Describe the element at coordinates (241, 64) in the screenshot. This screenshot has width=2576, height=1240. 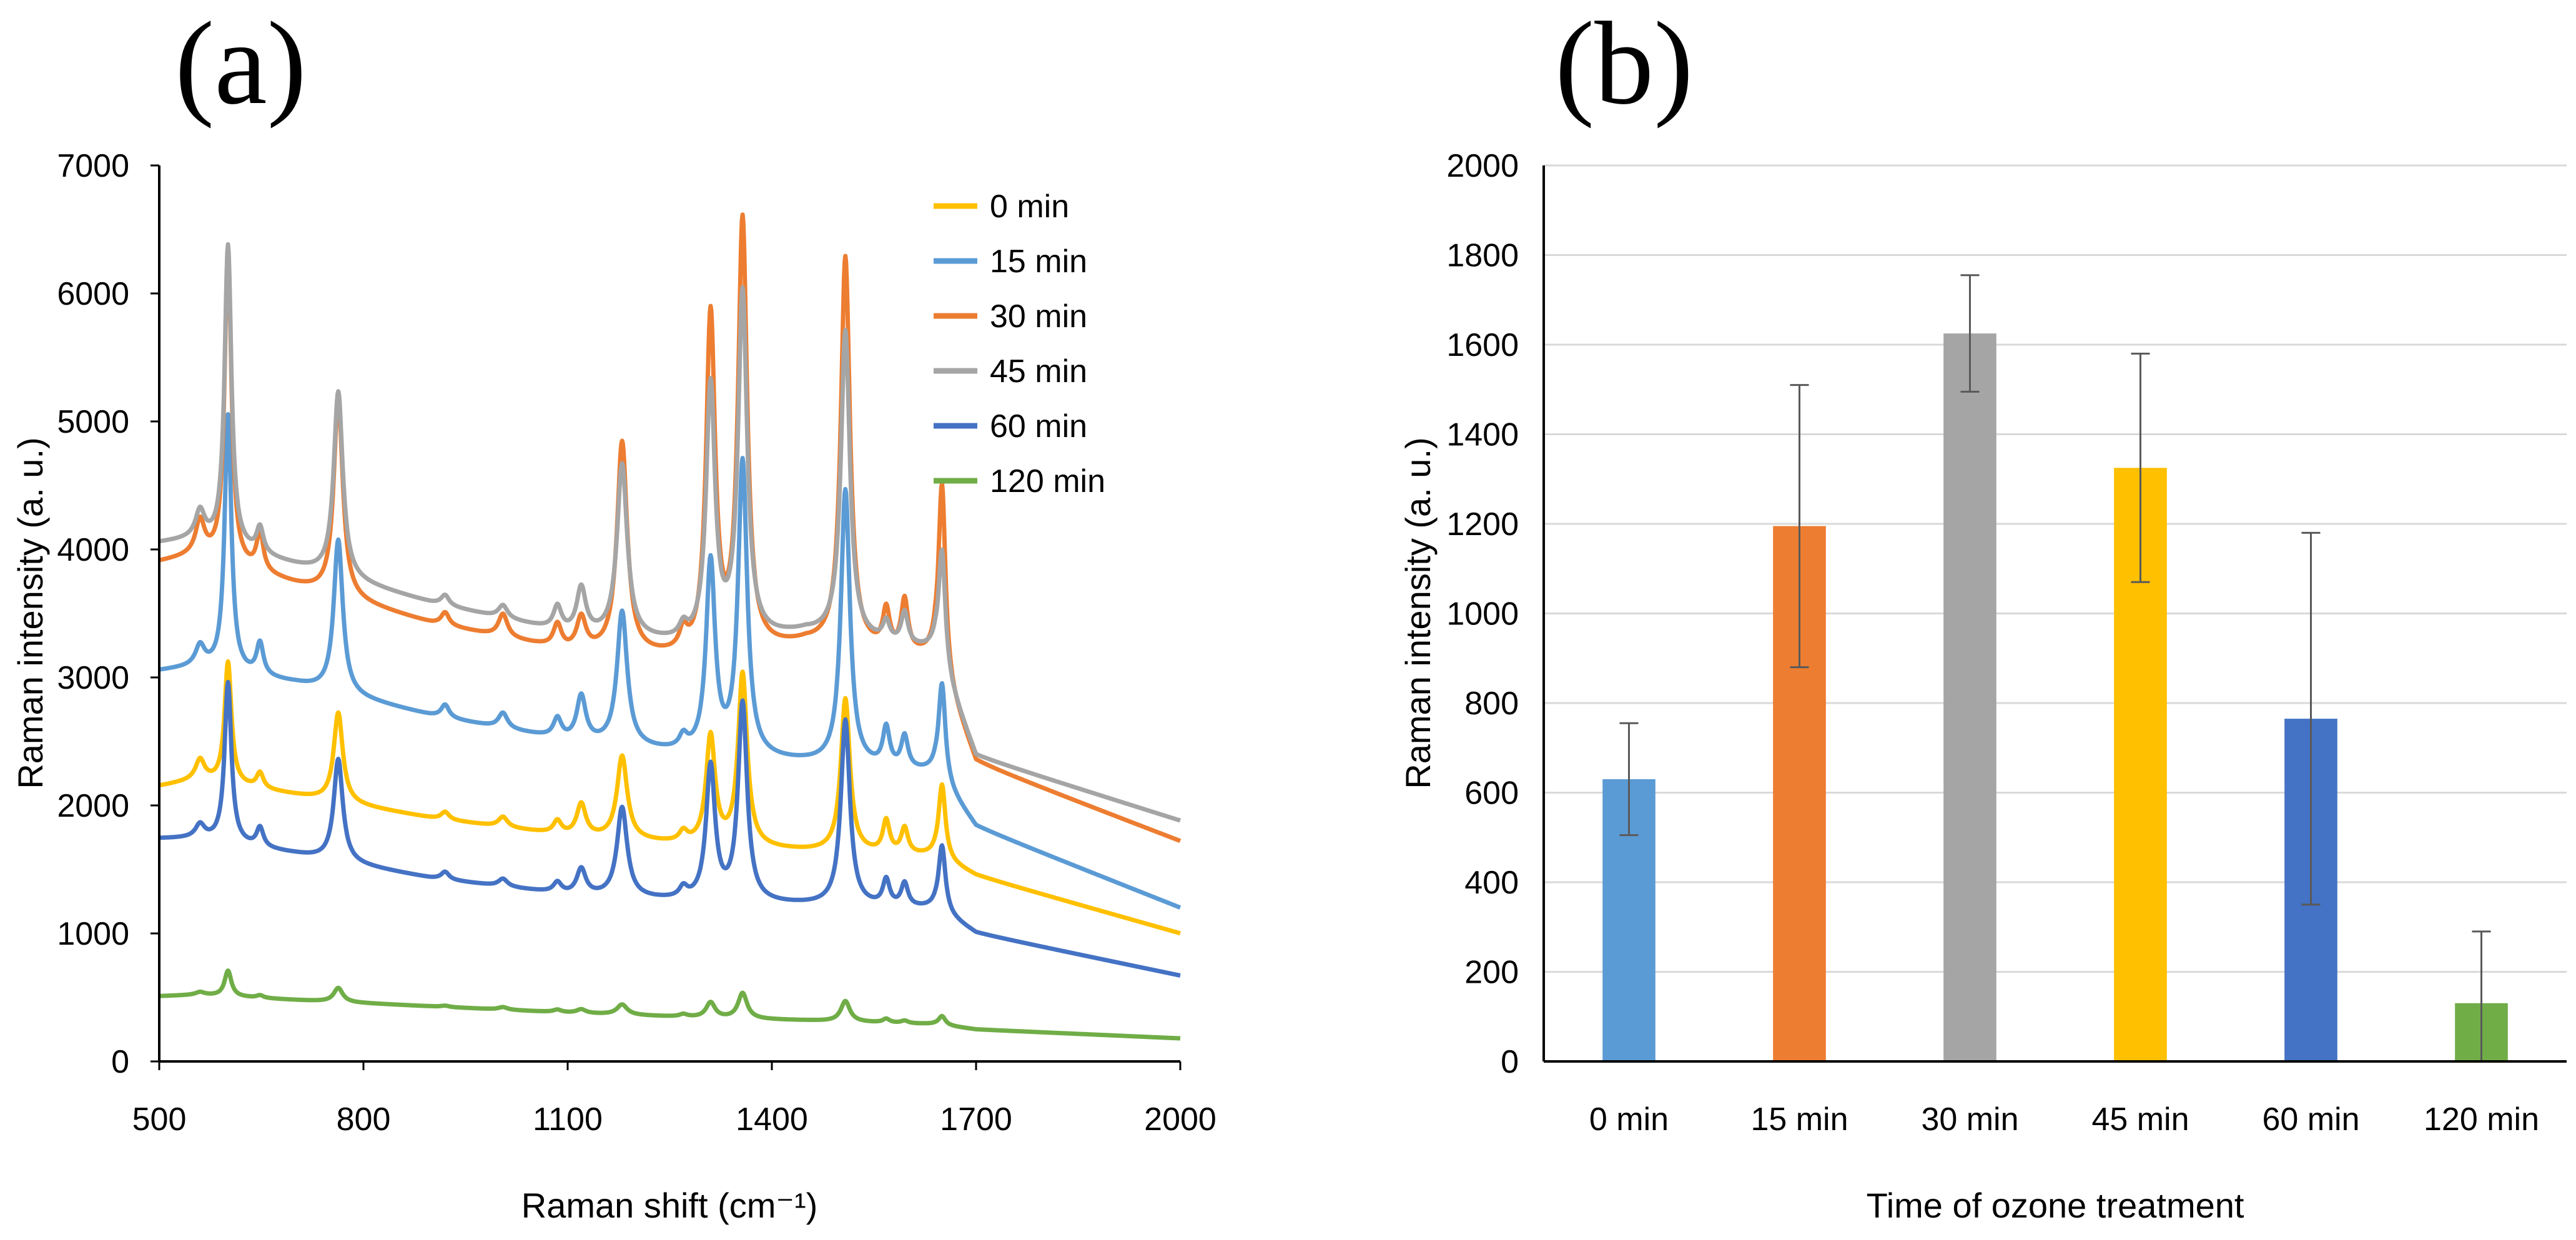
I see `panel-label-a: (a)` at that location.